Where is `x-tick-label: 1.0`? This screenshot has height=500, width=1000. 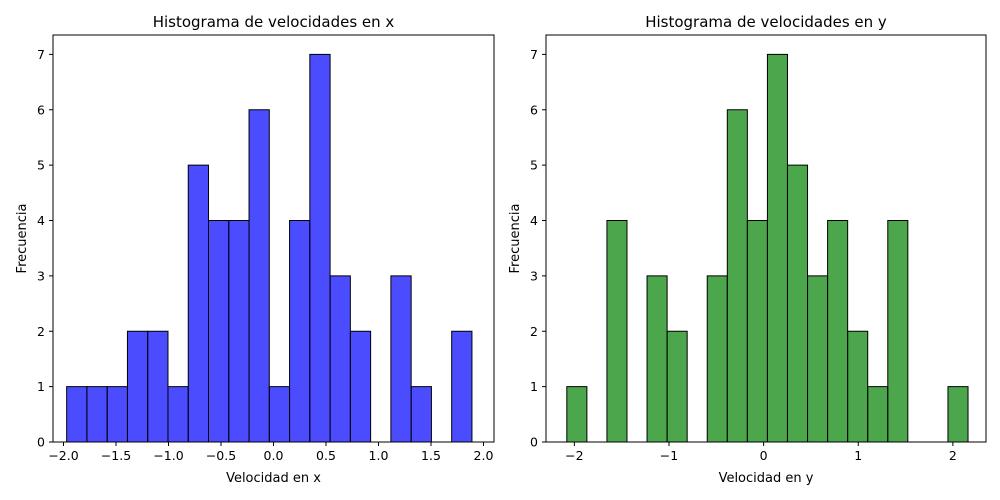 x-tick-label: 1.0 is located at coordinates (379, 455).